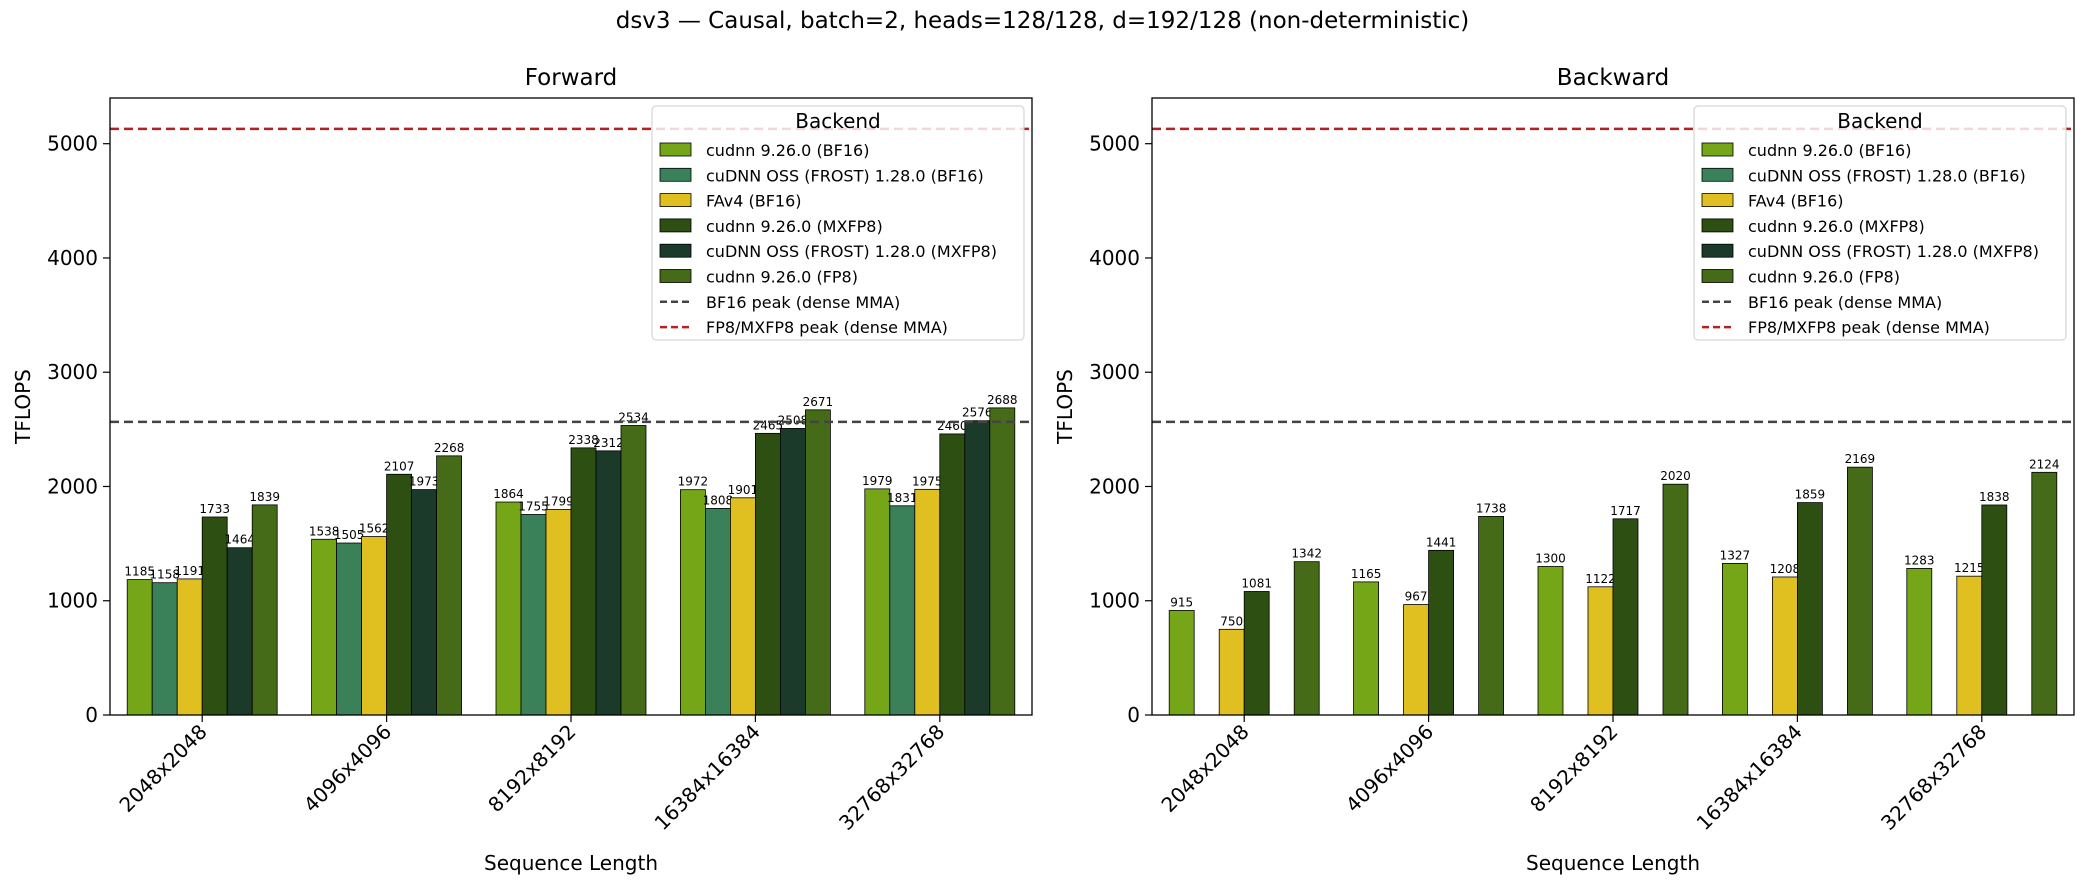  Describe the element at coordinates (1389, 768) in the screenshot. I see `x-tick-label: 4096x4096` at that location.